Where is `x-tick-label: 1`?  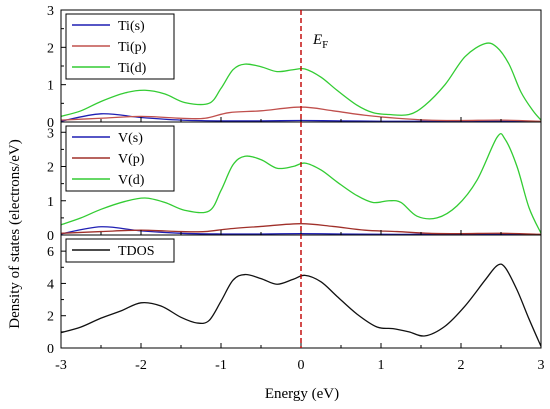 x-tick-label: 1 is located at coordinates (381, 365).